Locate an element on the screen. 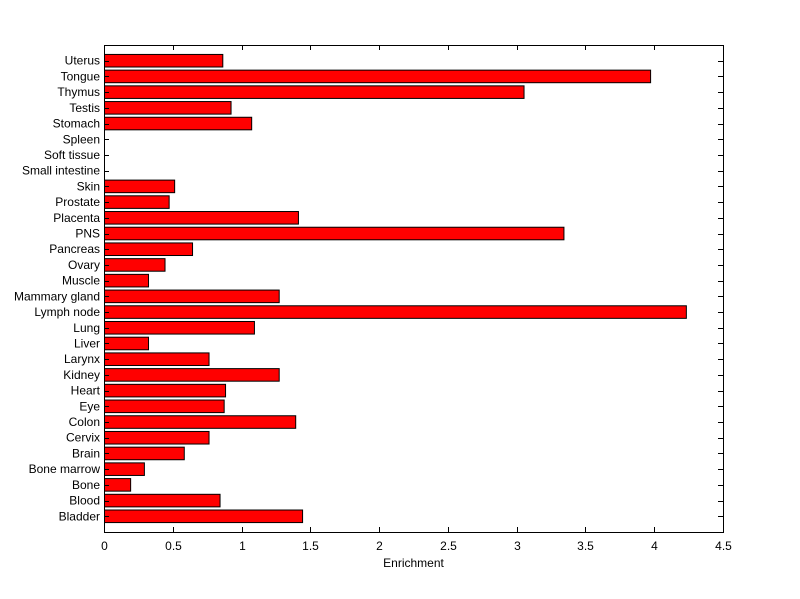 Image resolution: width=800 pixels, height=599 pixels. bar-bladder is located at coordinates (204, 516).